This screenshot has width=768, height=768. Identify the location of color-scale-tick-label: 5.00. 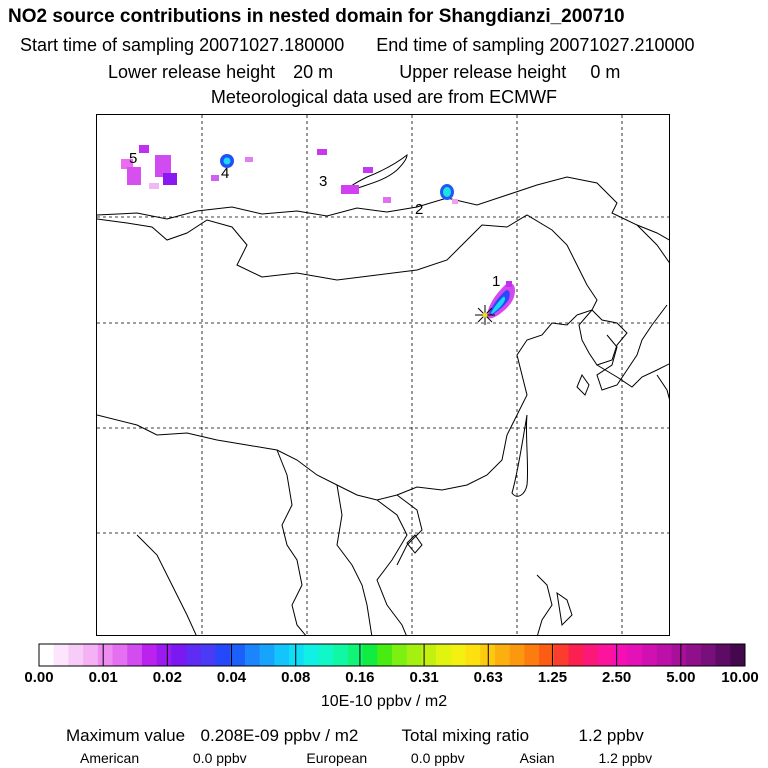
(681, 677).